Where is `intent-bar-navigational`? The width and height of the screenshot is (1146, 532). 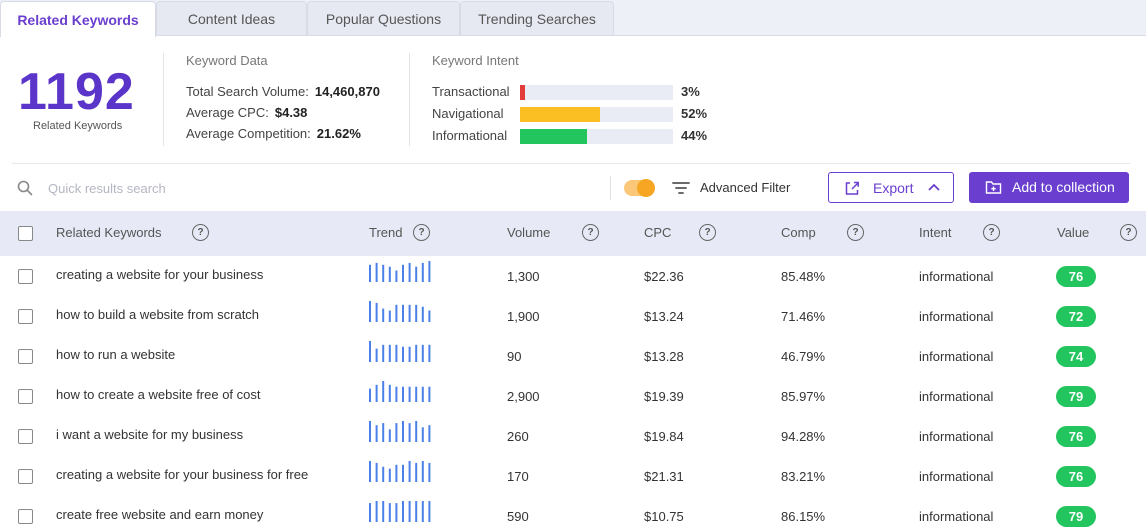 intent-bar-navigational is located at coordinates (596, 114).